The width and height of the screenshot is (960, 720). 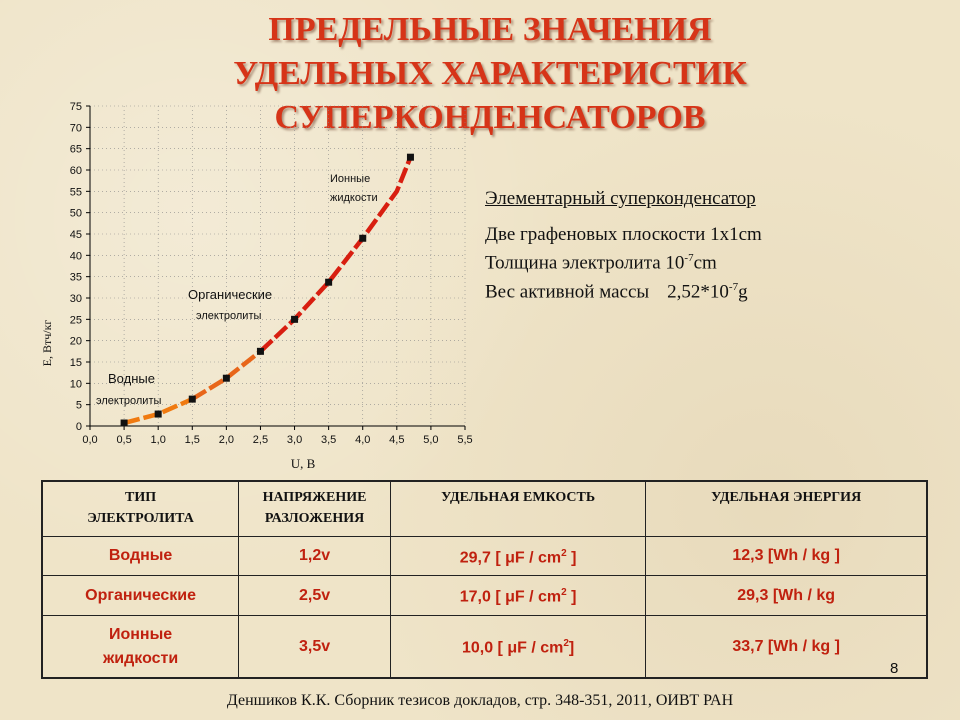 What do you see at coordinates (76, 342) in the screenshot?
I see `y-tick-label: 20` at bounding box center [76, 342].